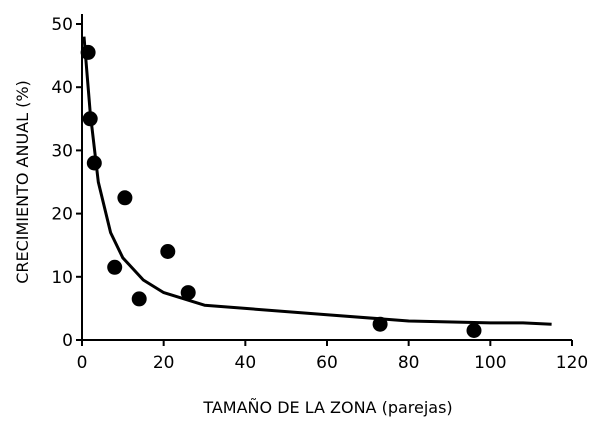  What do you see at coordinates (164, 363) in the screenshot?
I see `x-tick-label: 20` at bounding box center [164, 363].